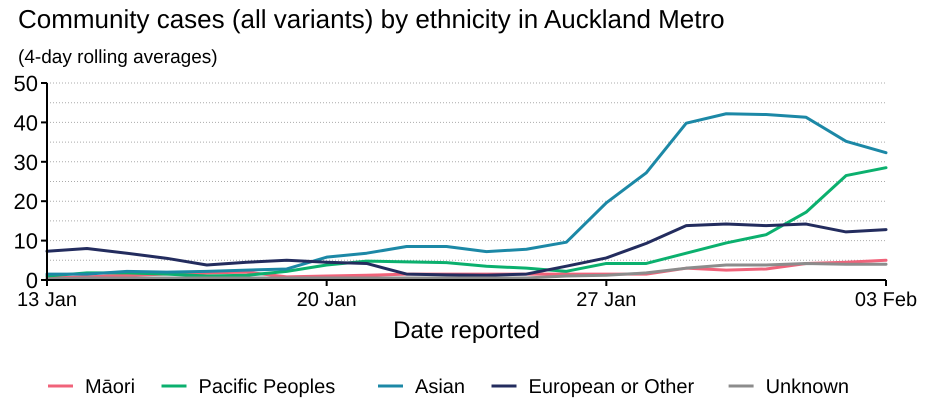 The height and width of the screenshot is (404, 926). What do you see at coordinates (110, 387) in the screenshot?
I see `legend-label: Māori` at bounding box center [110, 387].